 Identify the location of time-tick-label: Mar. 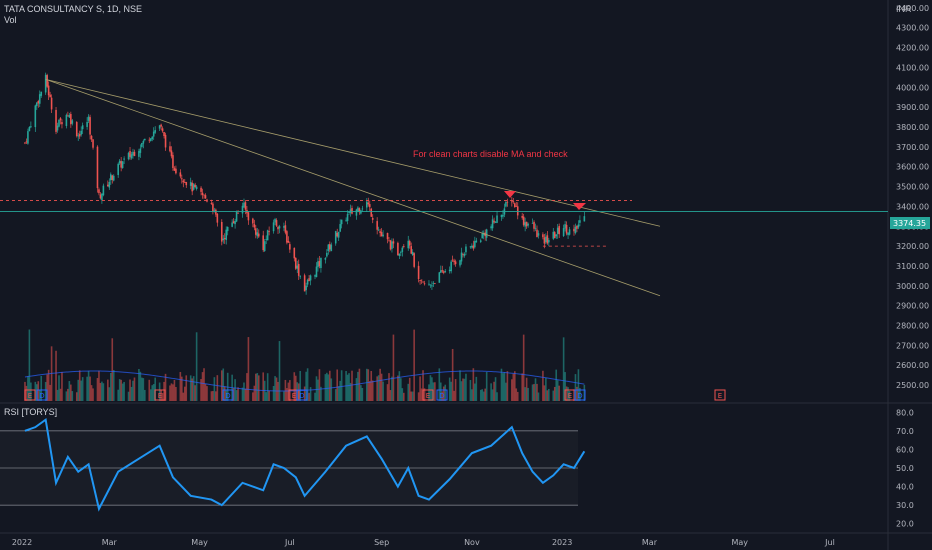
(650, 542).